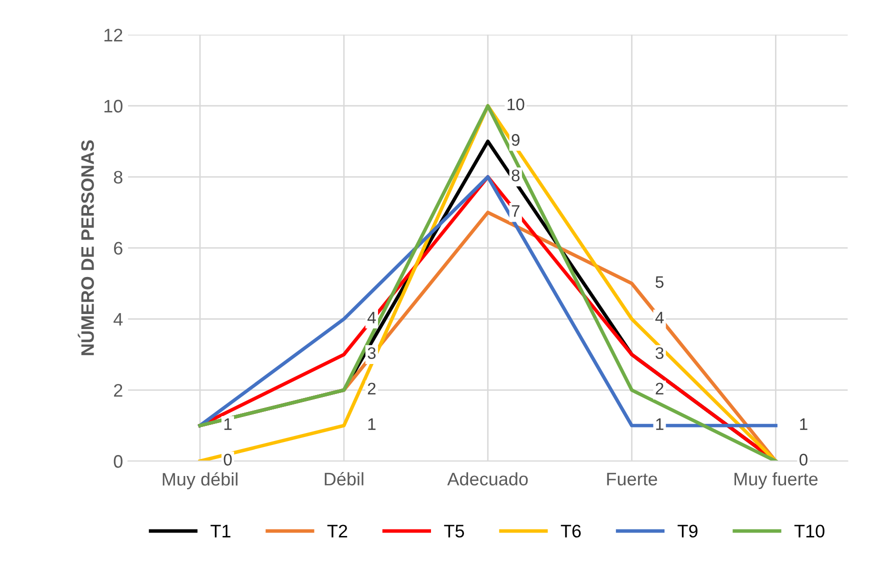 The width and height of the screenshot is (883, 580). What do you see at coordinates (113, 35) in the screenshot?
I see `y-tick-label: 12` at bounding box center [113, 35].